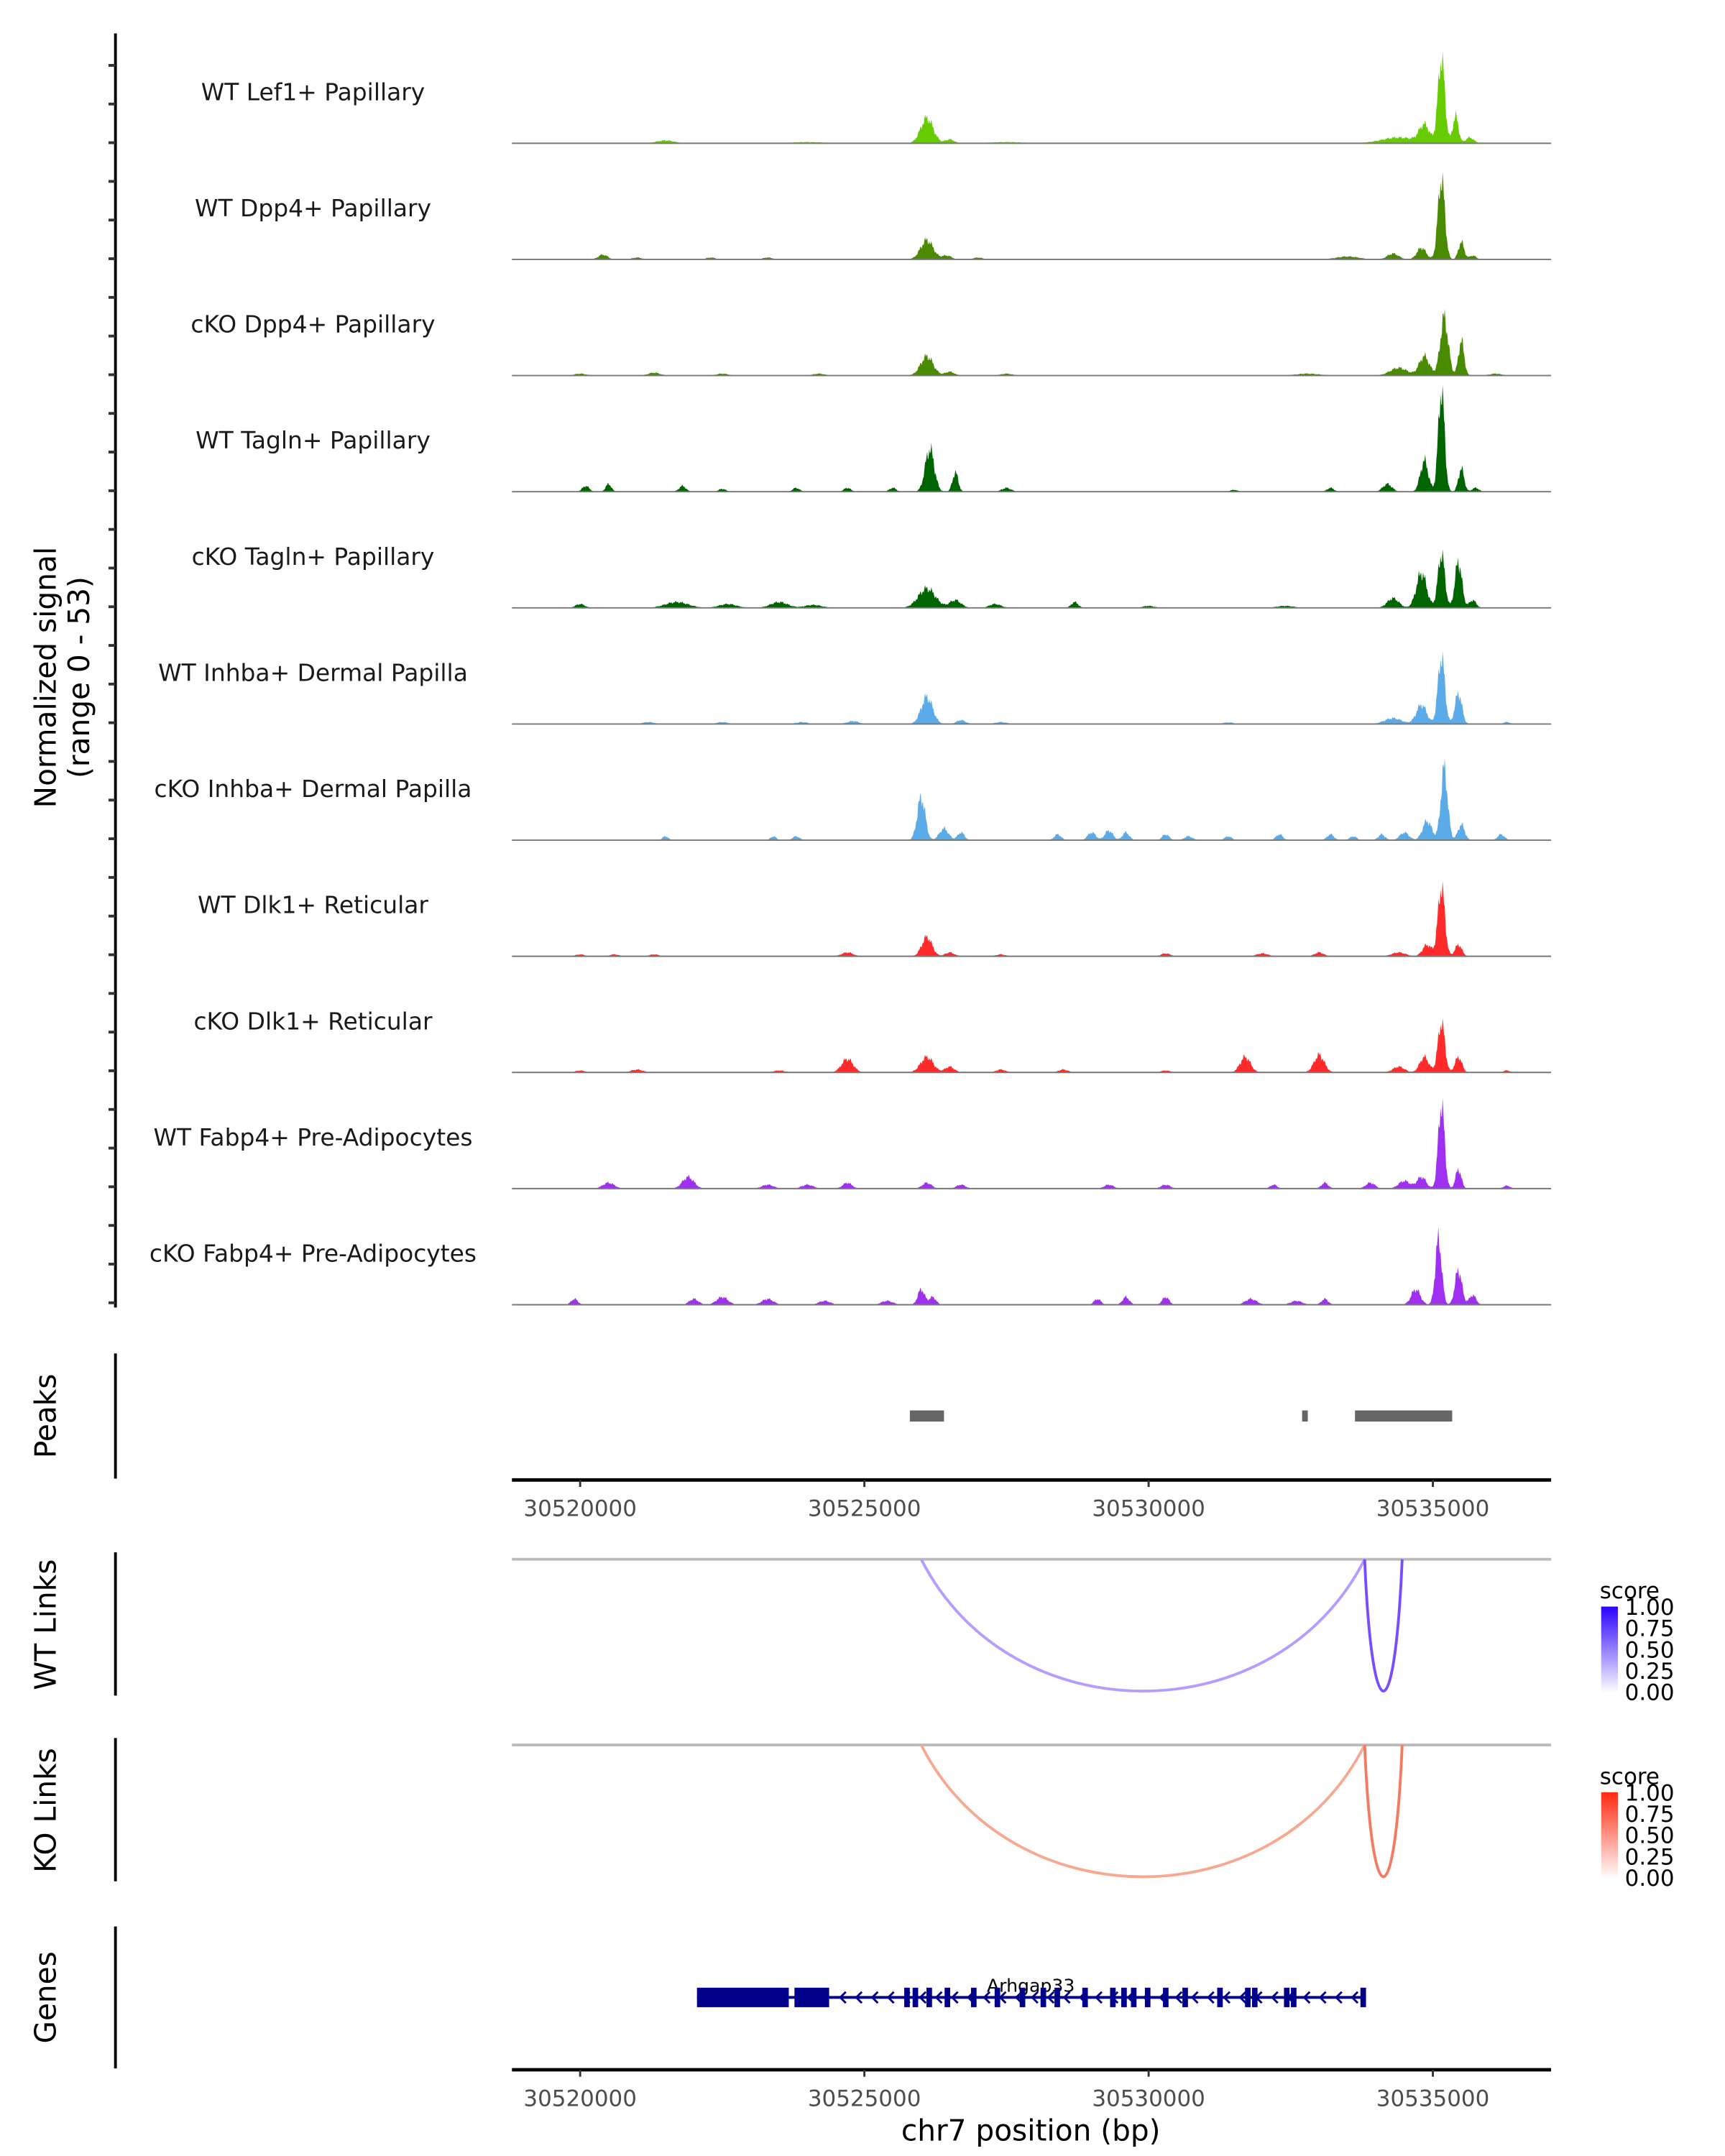 This screenshot has width=1725, height=2156. What do you see at coordinates (1032, 2089) in the screenshot?
I see `x-axis-bottom: 30520000 30525000 30530000 30535000` at bounding box center [1032, 2089].